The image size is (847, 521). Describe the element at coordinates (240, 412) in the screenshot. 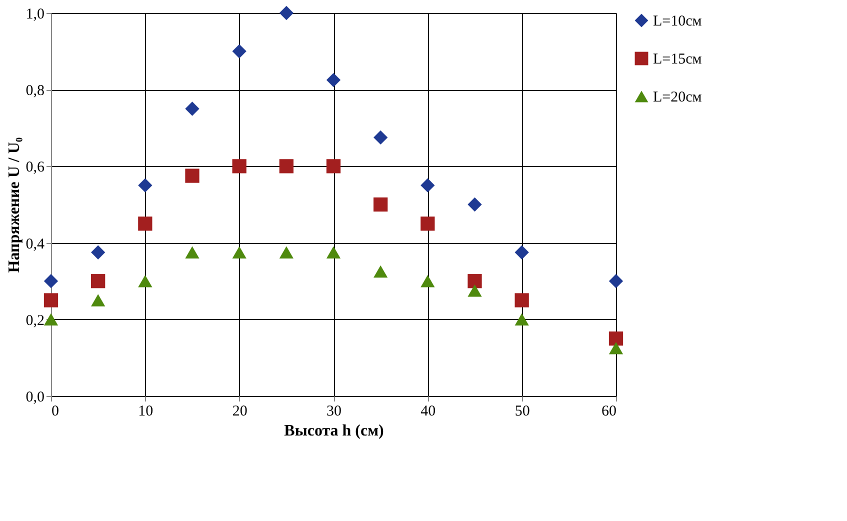

I see `x-tick-label: 20` at that location.